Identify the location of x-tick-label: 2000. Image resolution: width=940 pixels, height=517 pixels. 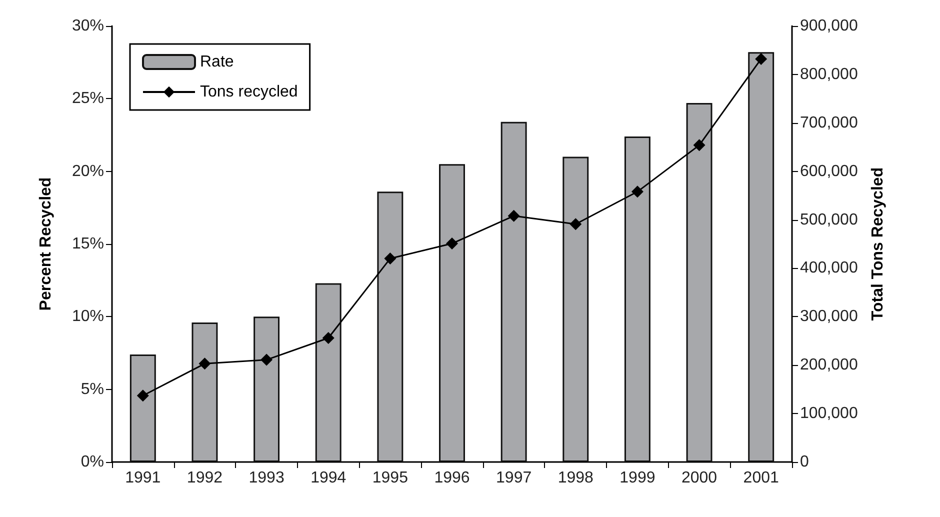
(699, 478).